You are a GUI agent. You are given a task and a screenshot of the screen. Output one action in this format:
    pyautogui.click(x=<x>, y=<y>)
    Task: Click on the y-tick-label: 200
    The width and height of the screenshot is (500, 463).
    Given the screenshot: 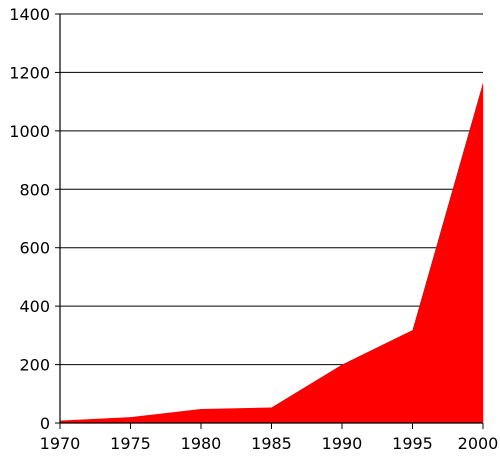 What is the action you would take?
    pyautogui.click(x=34, y=365)
    